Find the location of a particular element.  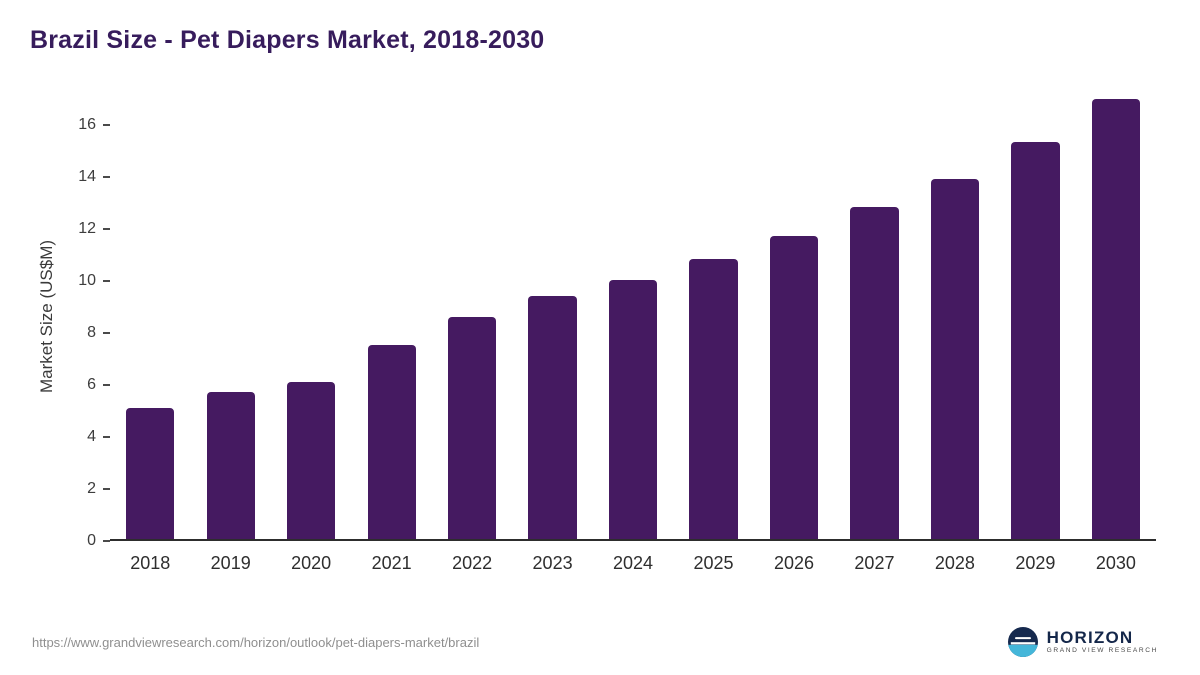

bar-2030 is located at coordinates (1115, 319).